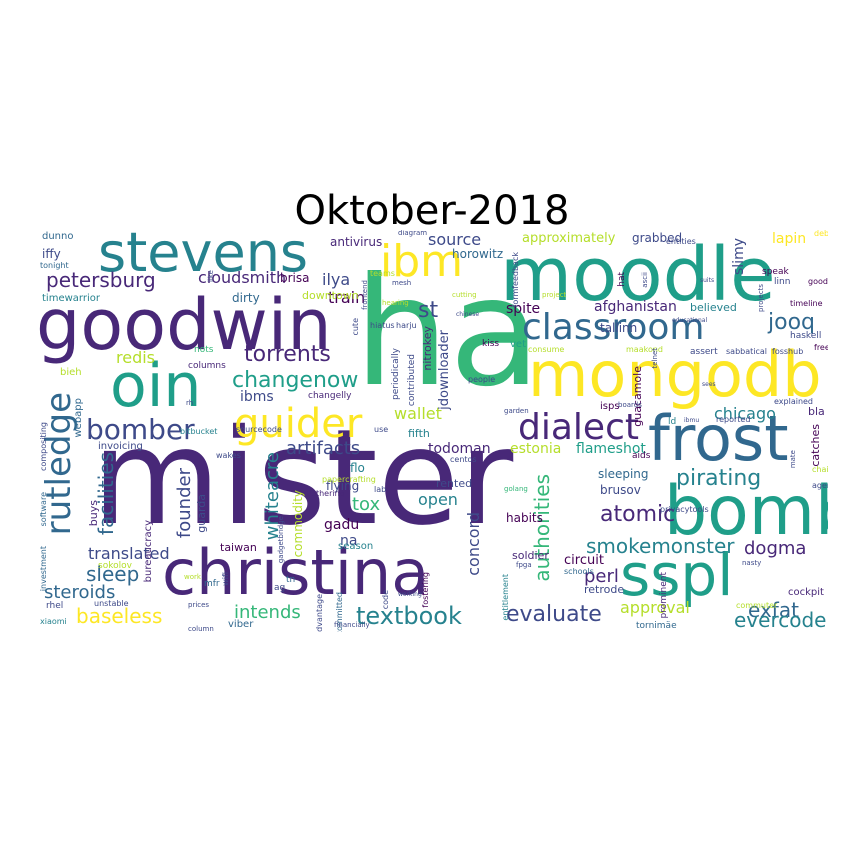 The width and height of the screenshot is (864, 864). What do you see at coordinates (298, 424) in the screenshot?
I see `word-guider: guider` at bounding box center [298, 424].